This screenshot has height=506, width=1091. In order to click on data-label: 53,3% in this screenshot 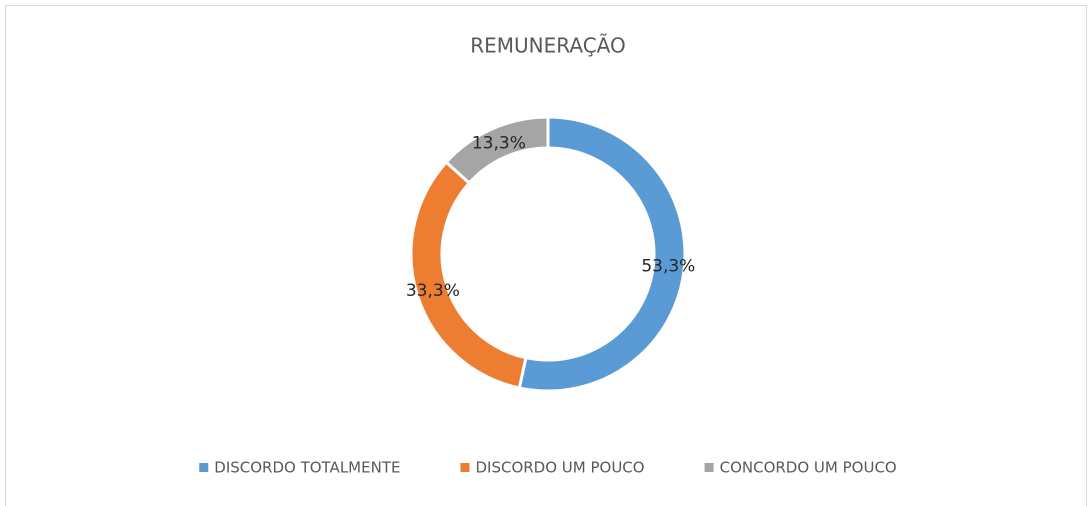, I will do `click(668, 267)`.